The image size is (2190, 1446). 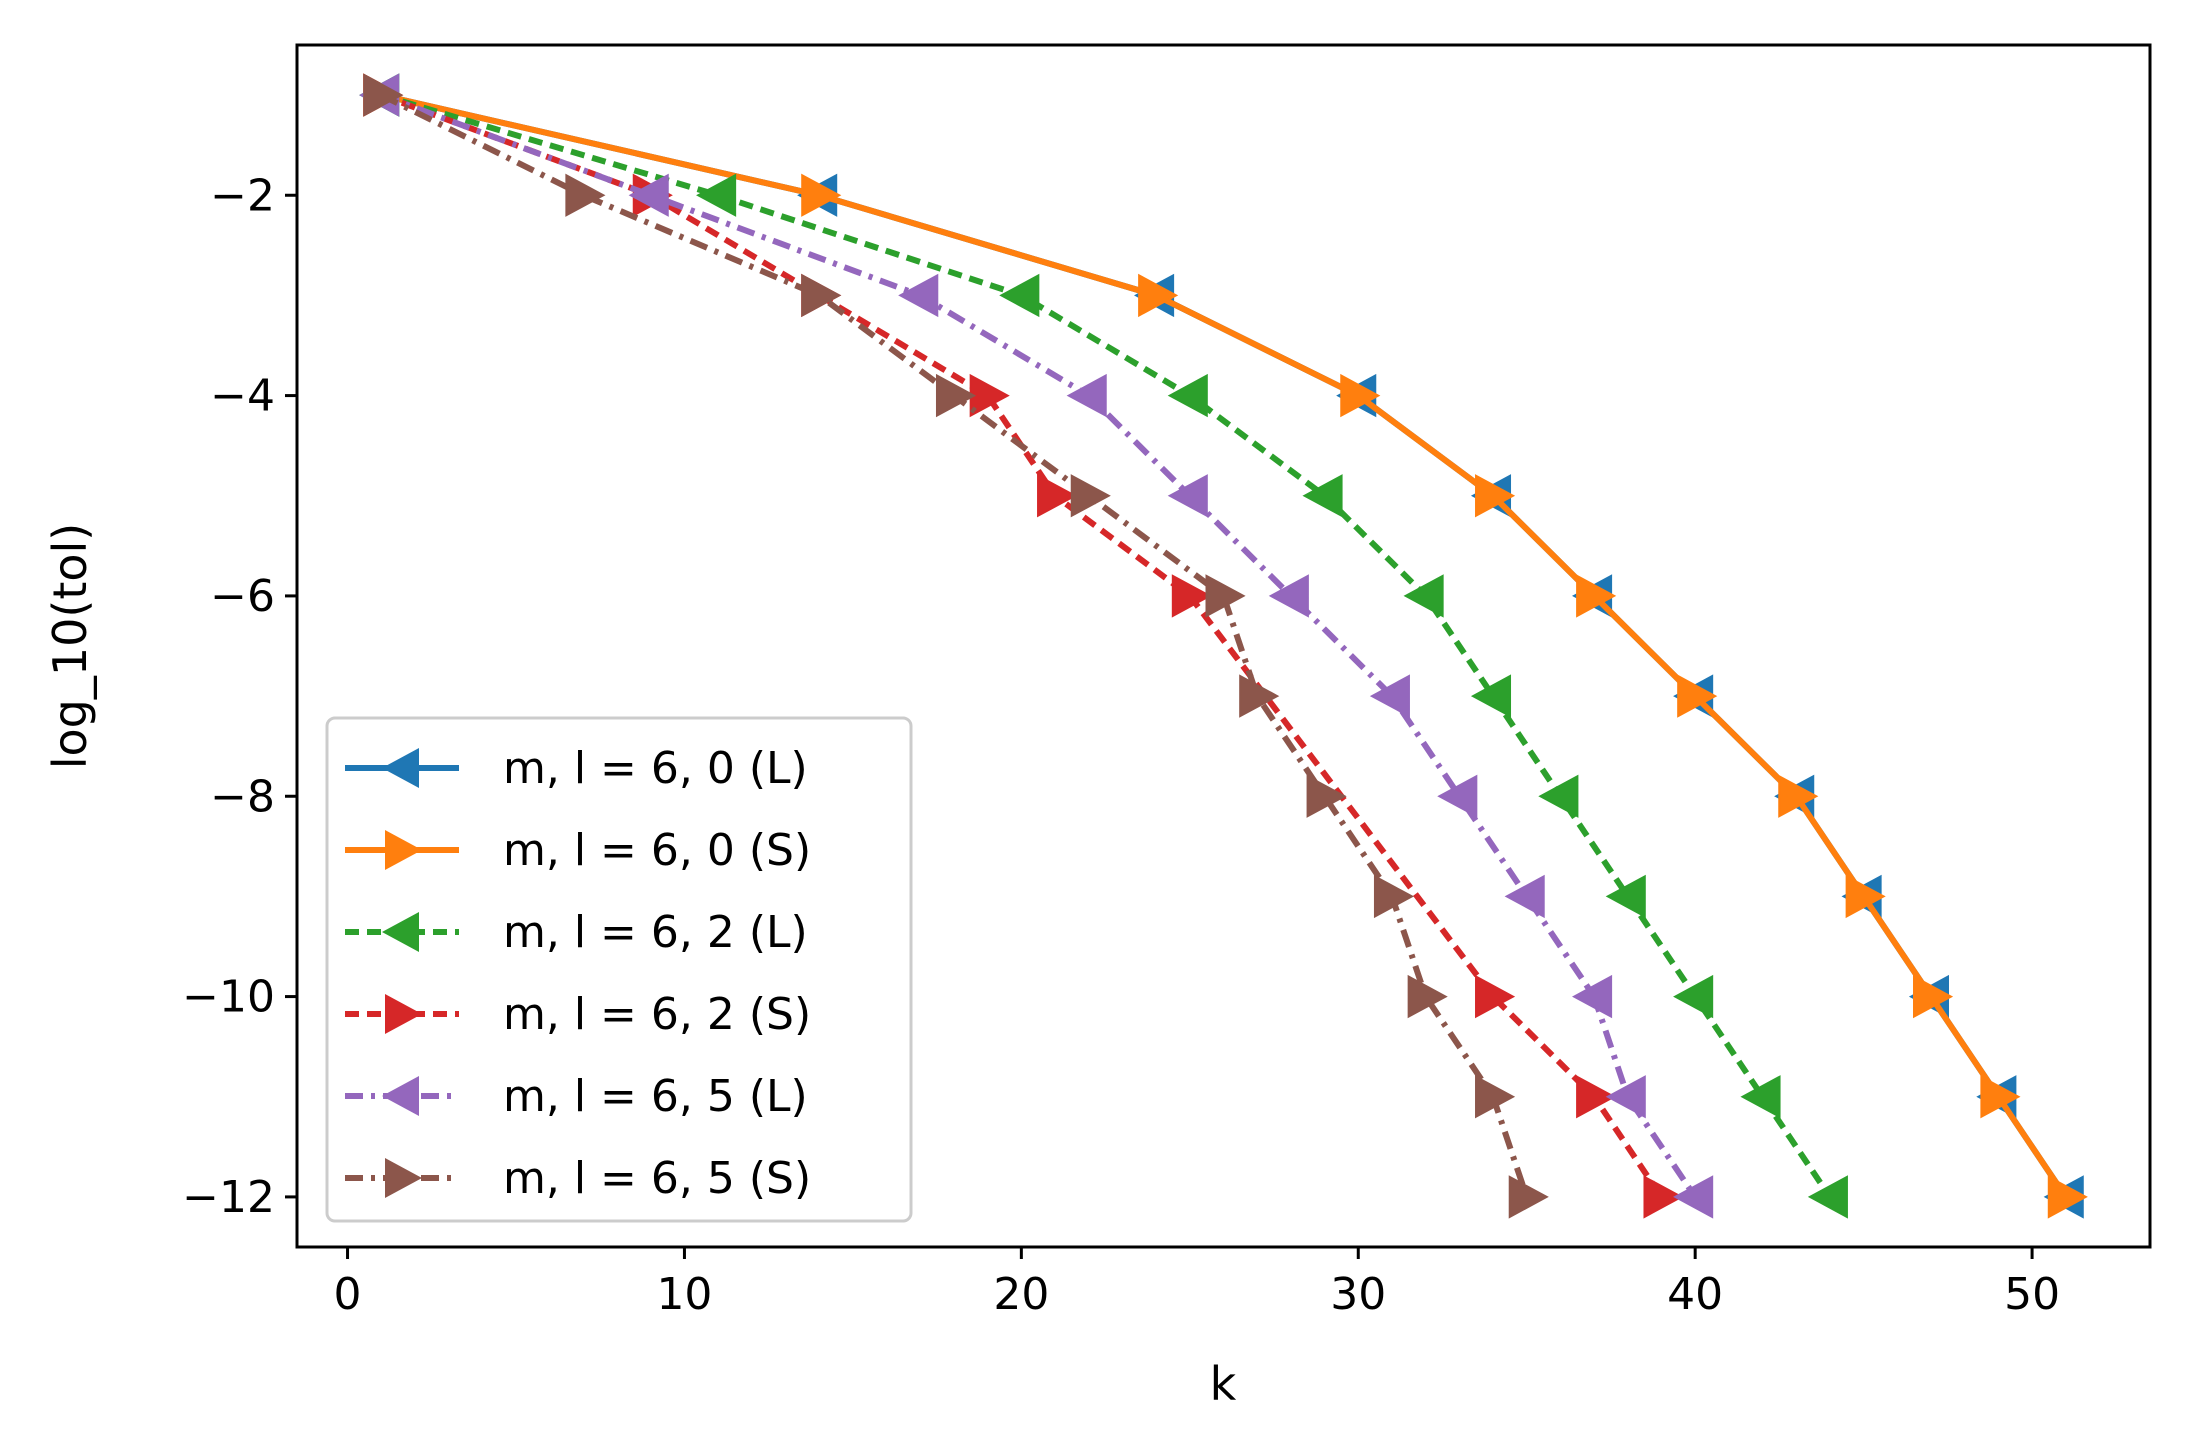 I want to click on legend-item: m, l = 6, 0 (S), so click(x=578, y=850).